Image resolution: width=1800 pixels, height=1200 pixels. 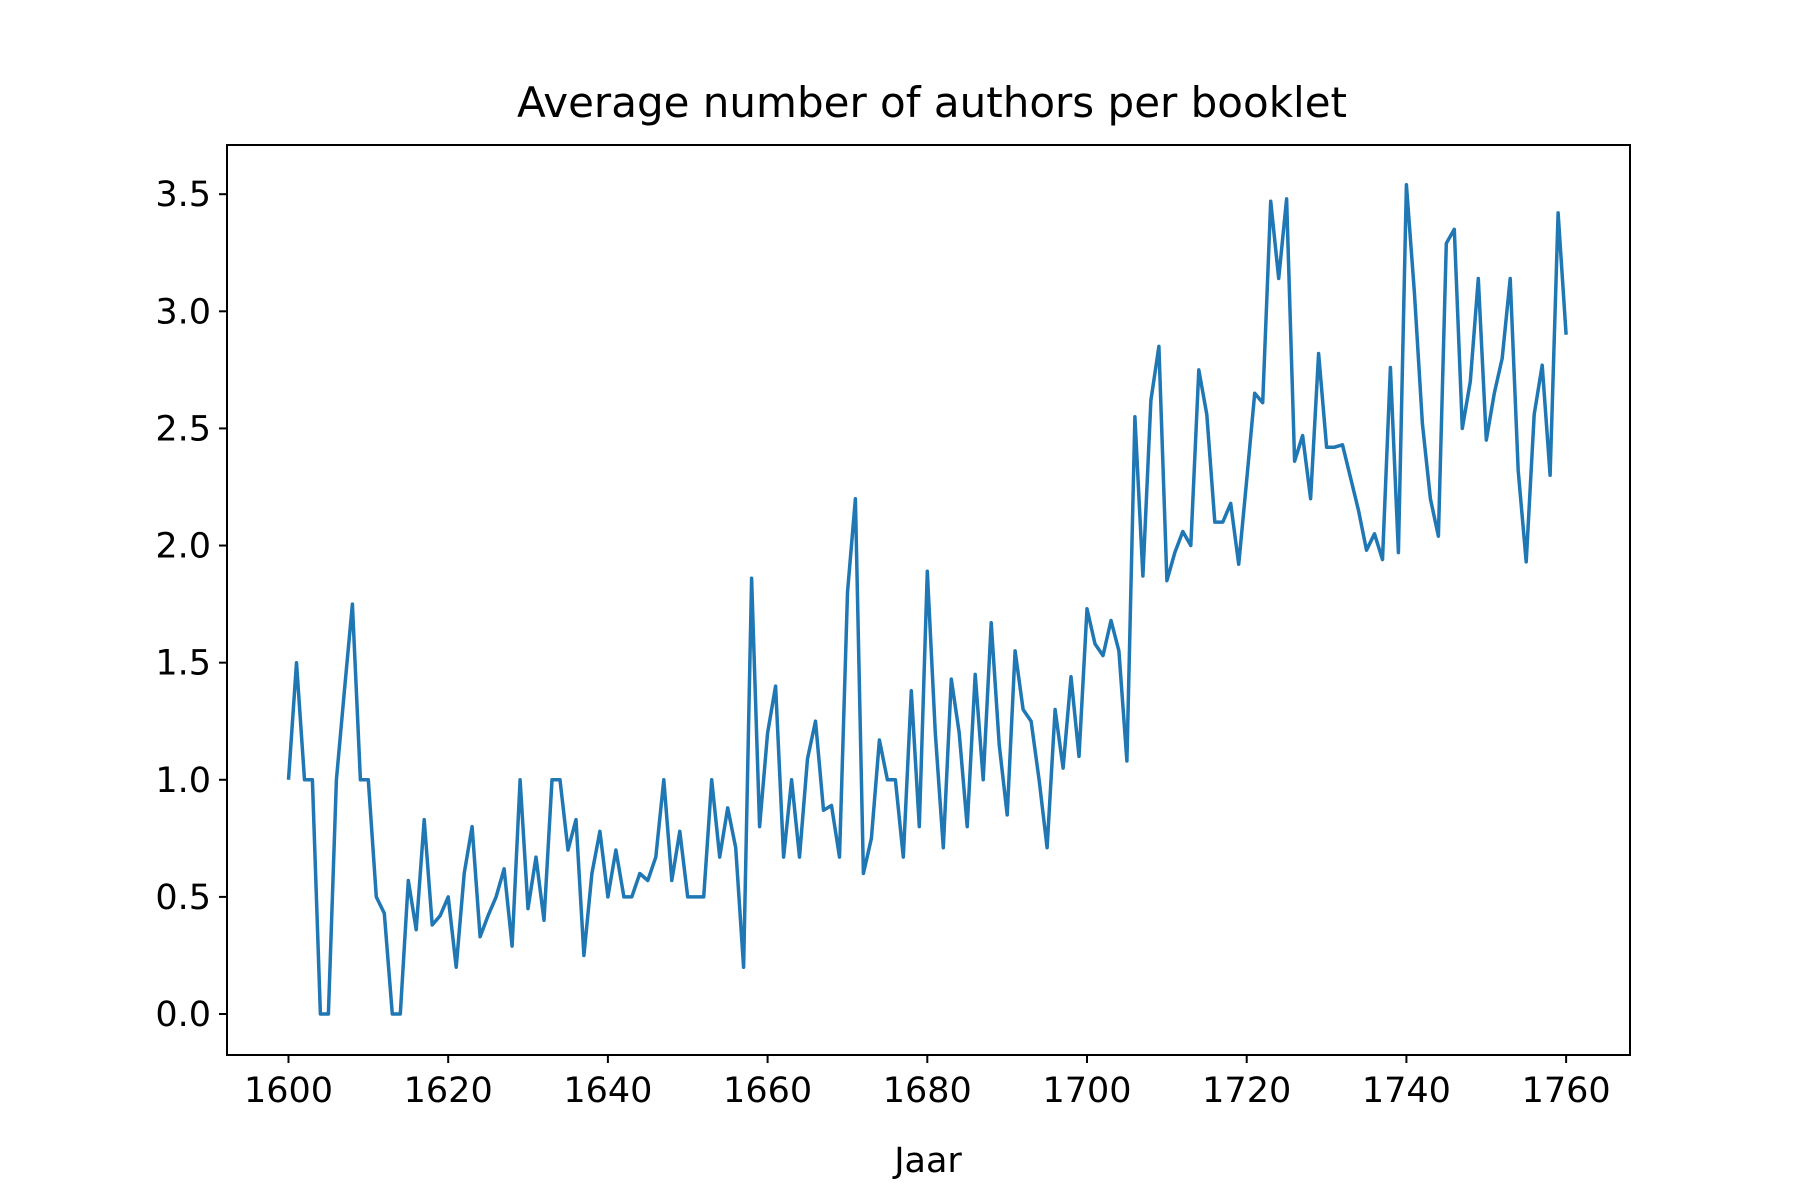 I want to click on x-tick-label: 1700, so click(x=1086, y=1091).